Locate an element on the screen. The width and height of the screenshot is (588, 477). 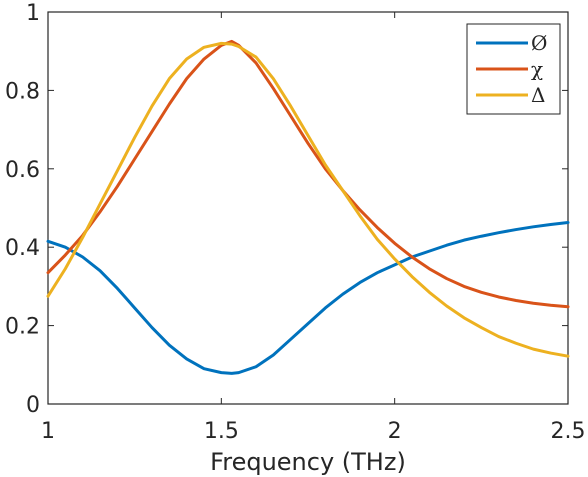
x-tick-label: 2 is located at coordinates (395, 431).